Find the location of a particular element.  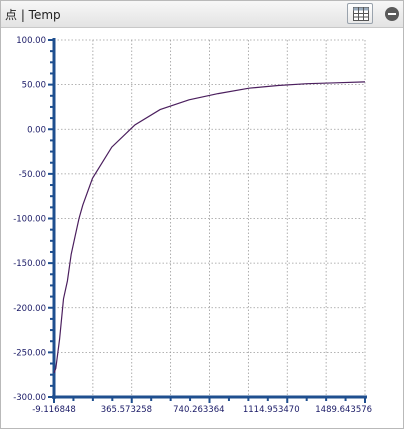

y-tick-label: -300.00 is located at coordinates (29, 398).